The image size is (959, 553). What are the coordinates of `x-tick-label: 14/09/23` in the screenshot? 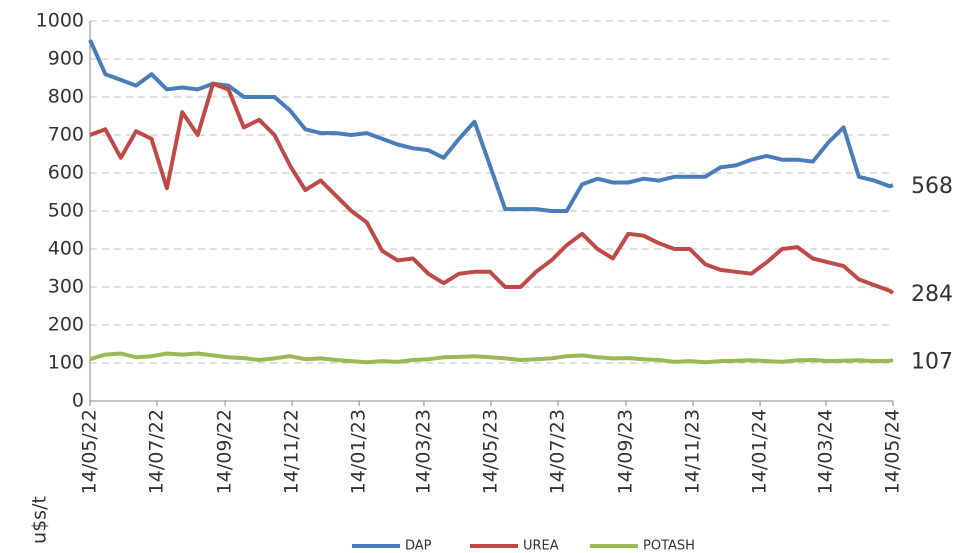 It's located at (626, 451).